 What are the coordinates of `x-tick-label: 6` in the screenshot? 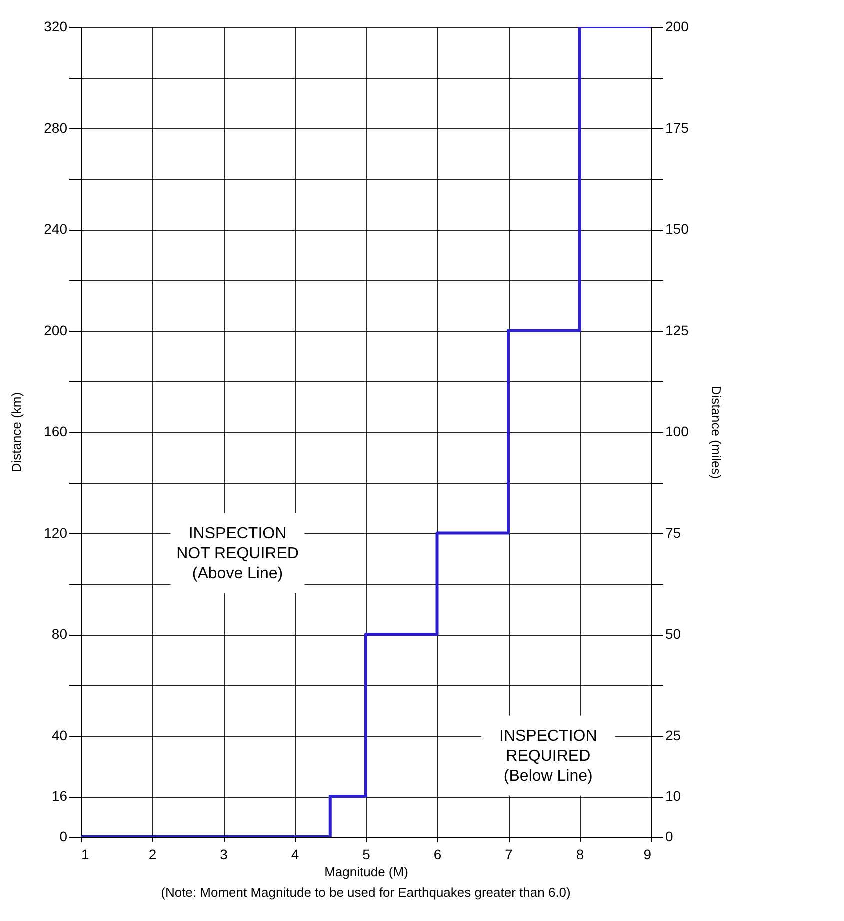 It's located at (438, 854).